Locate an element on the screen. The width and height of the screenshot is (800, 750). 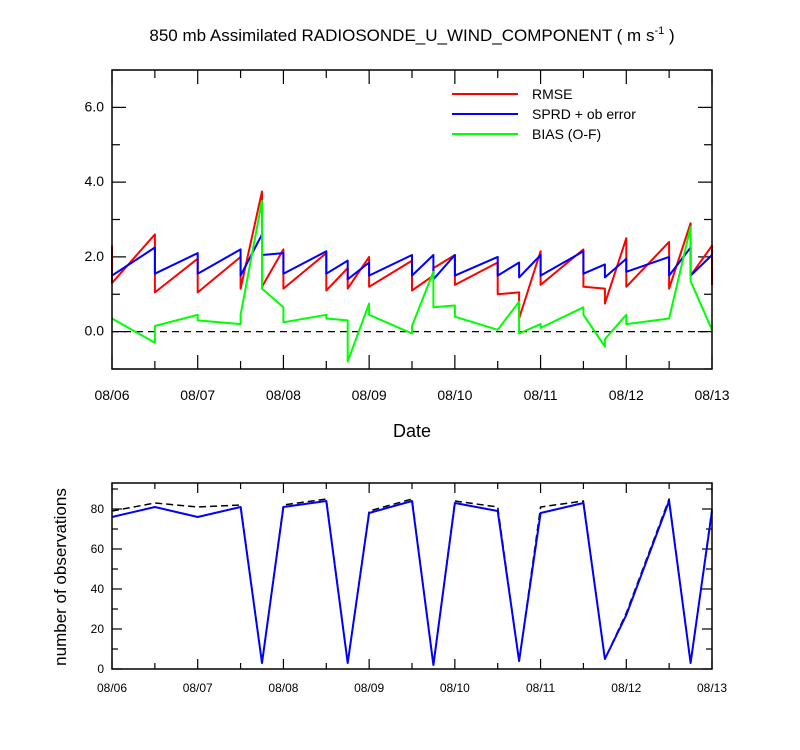
y-tick-label: 2.0 is located at coordinates (95, 256).